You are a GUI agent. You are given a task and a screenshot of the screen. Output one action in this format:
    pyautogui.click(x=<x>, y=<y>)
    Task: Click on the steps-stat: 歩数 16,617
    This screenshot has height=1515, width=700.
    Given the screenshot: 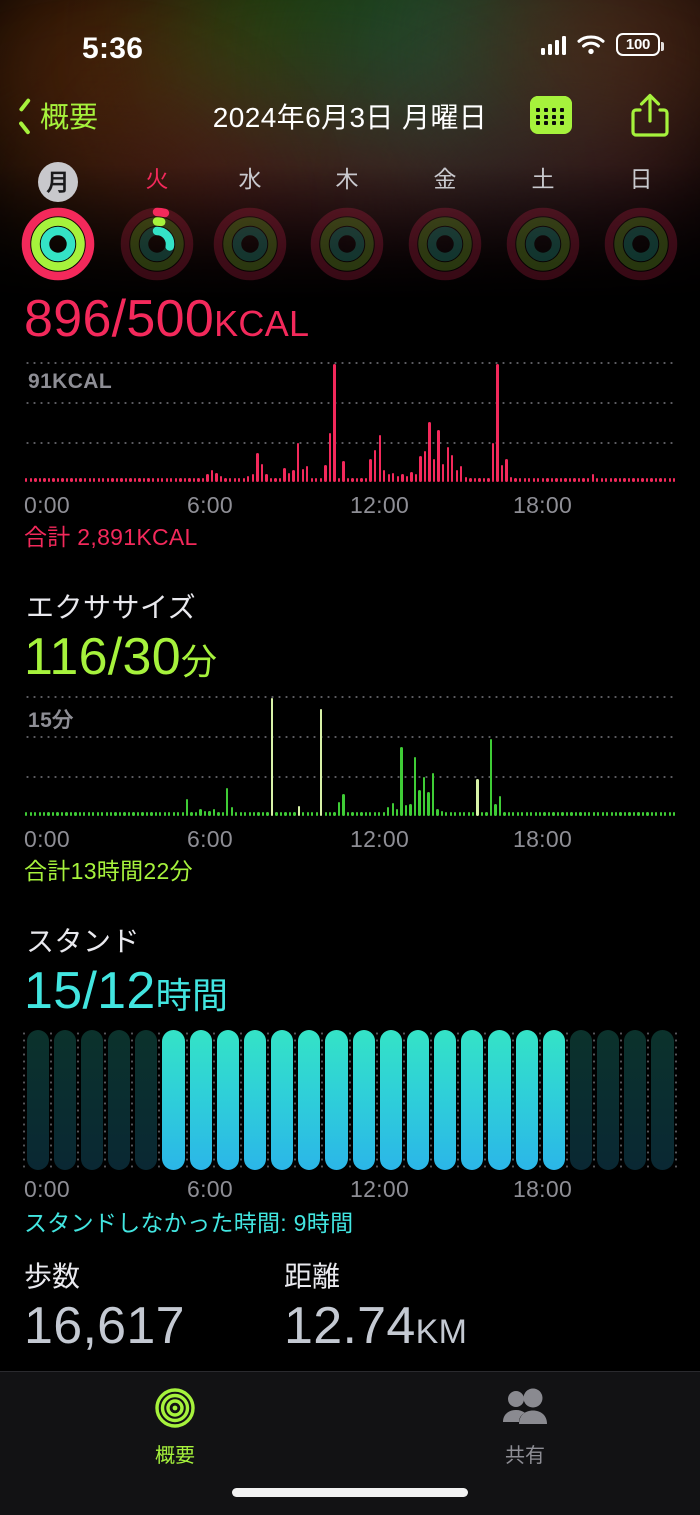 What is the action you would take?
    pyautogui.click(x=154, y=1309)
    